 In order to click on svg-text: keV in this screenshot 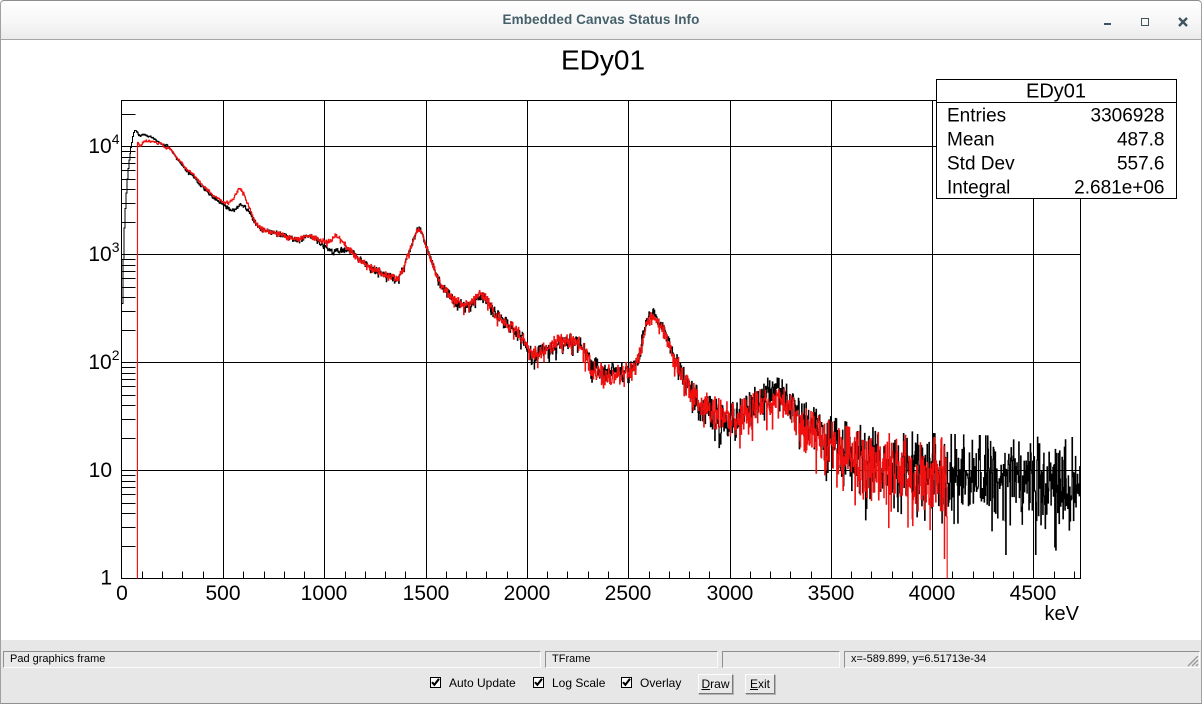, I will do `click(1062, 614)`.